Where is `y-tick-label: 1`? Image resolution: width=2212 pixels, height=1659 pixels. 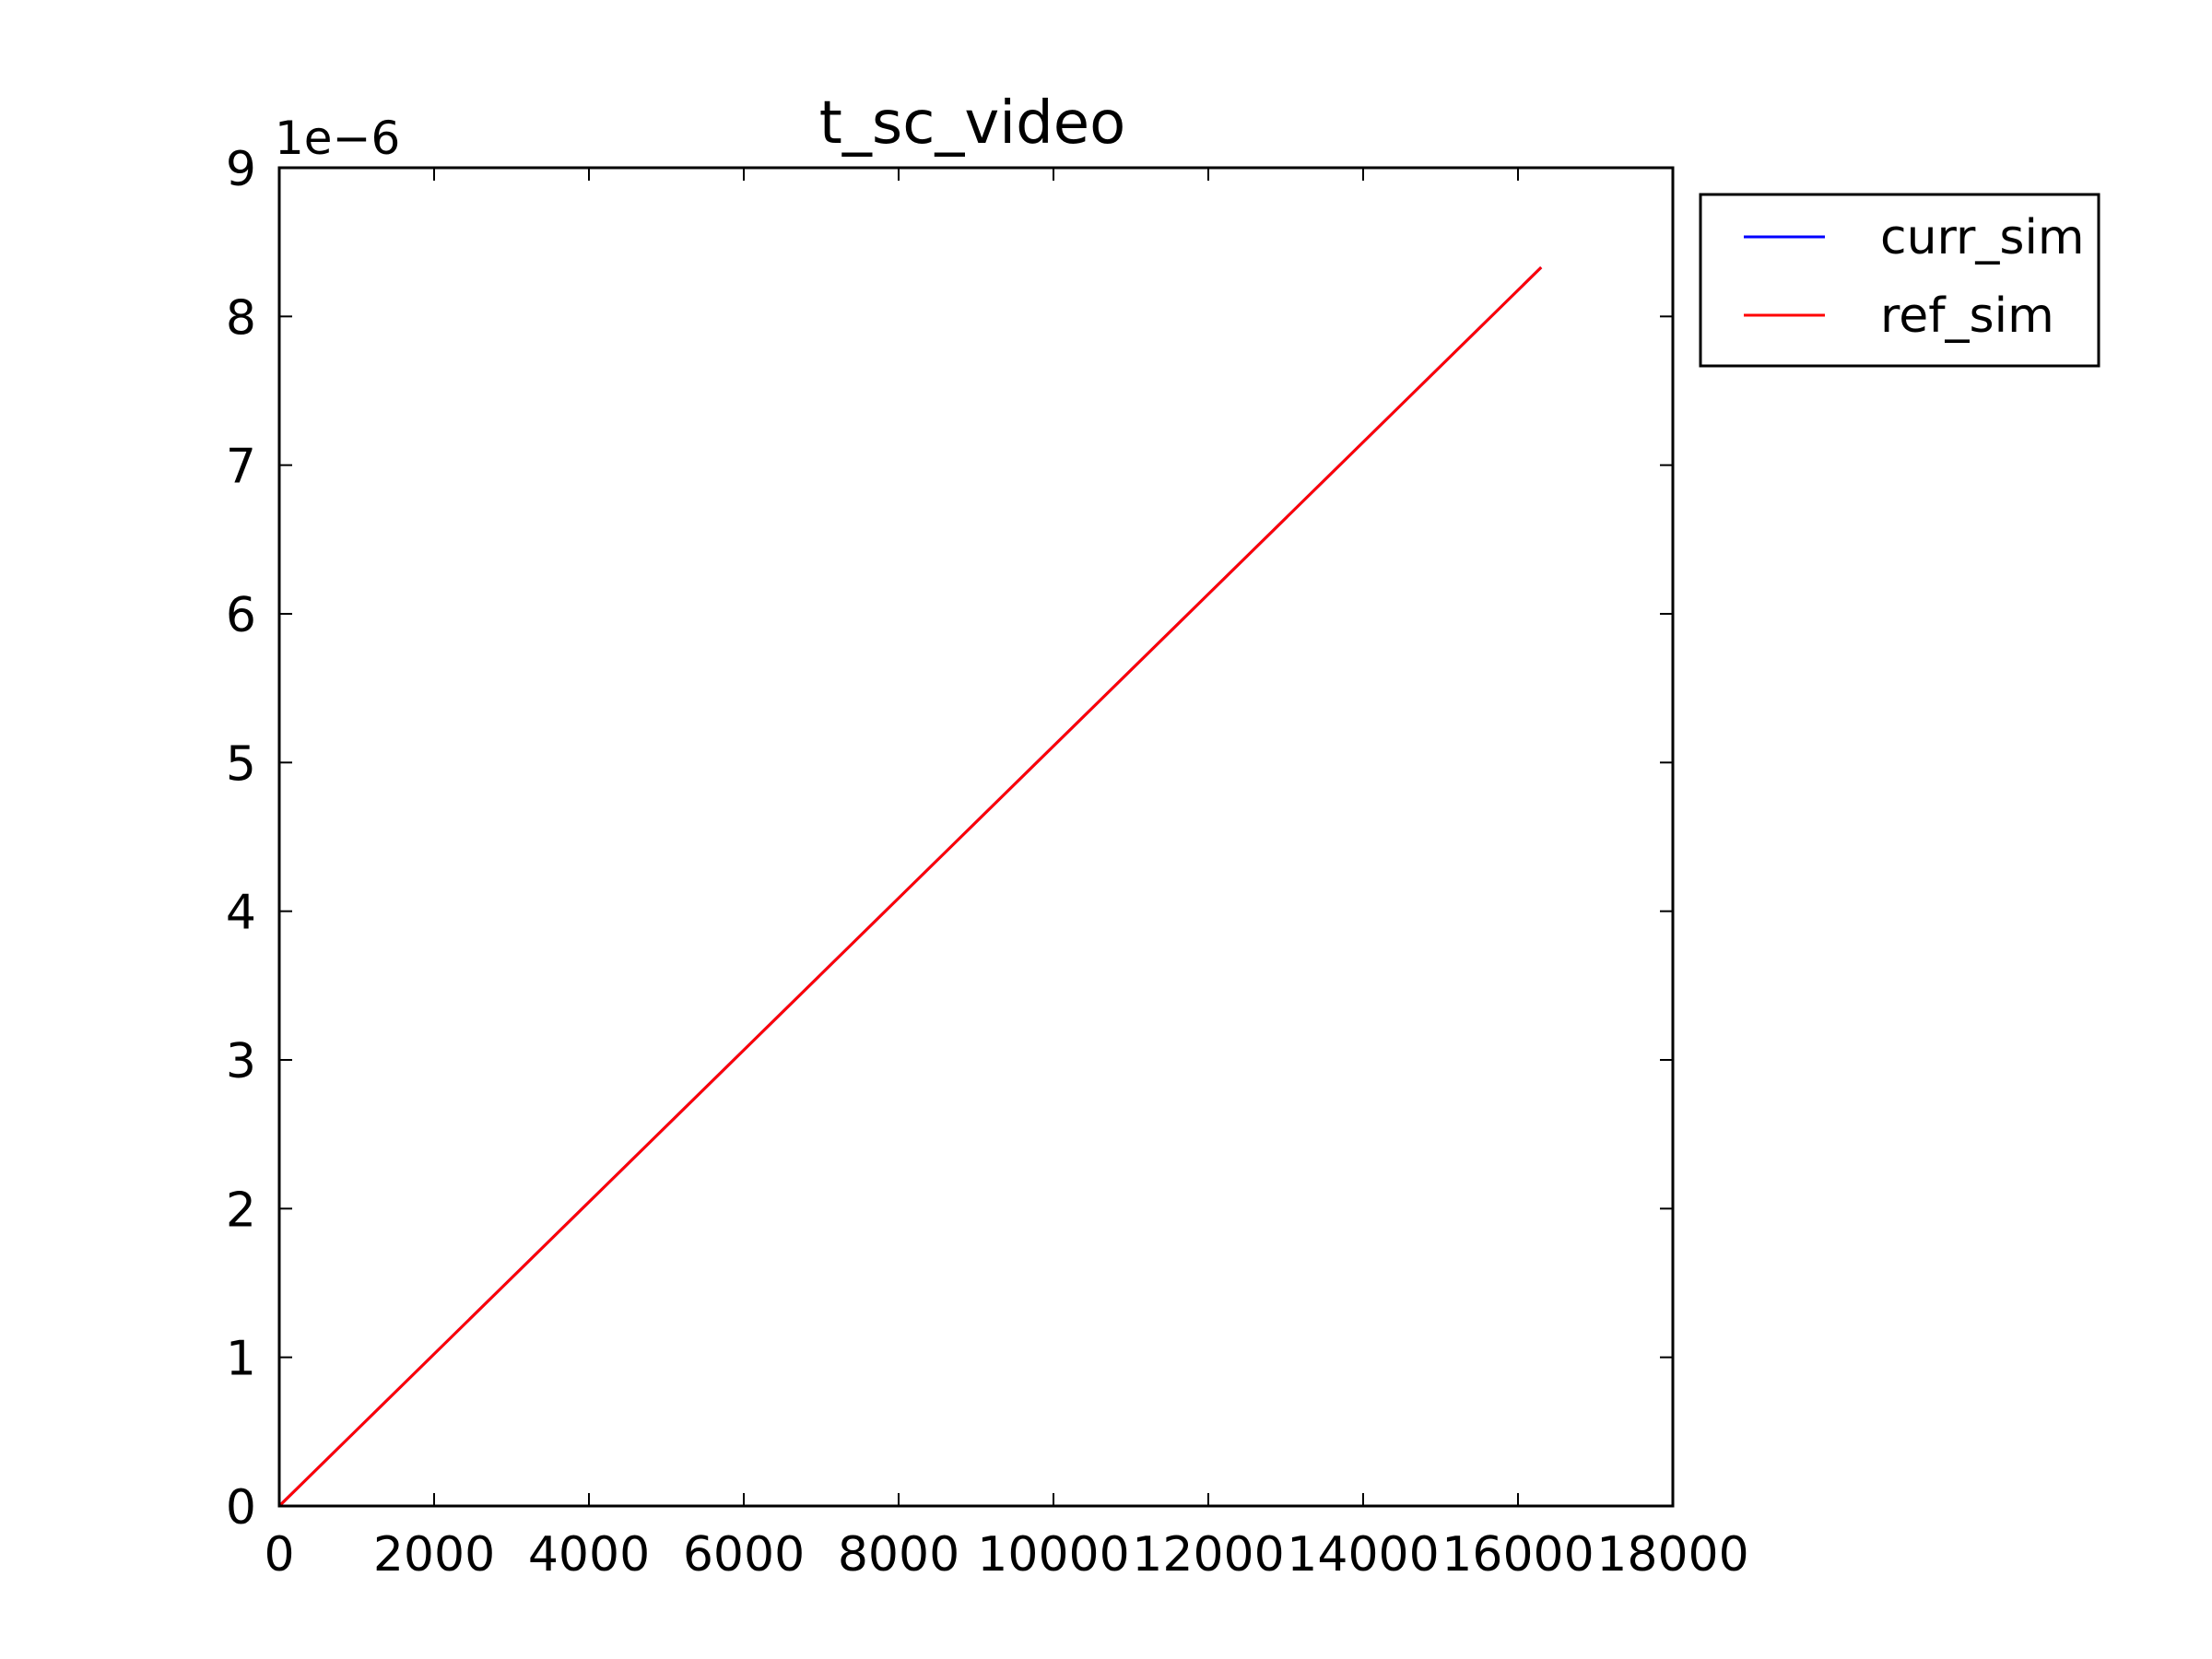
y-tick-label: 1 is located at coordinates (241, 1359).